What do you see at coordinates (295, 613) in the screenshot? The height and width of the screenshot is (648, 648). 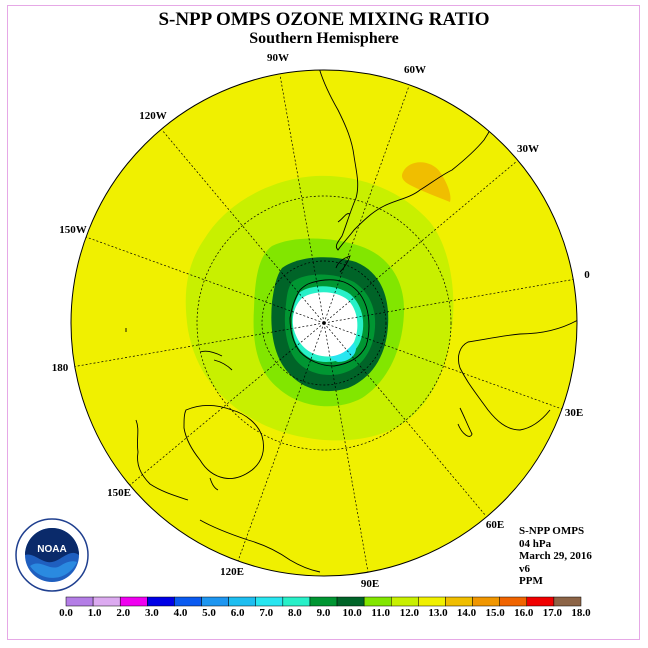 I see `colorbar-tick-label: 8.0` at bounding box center [295, 613].